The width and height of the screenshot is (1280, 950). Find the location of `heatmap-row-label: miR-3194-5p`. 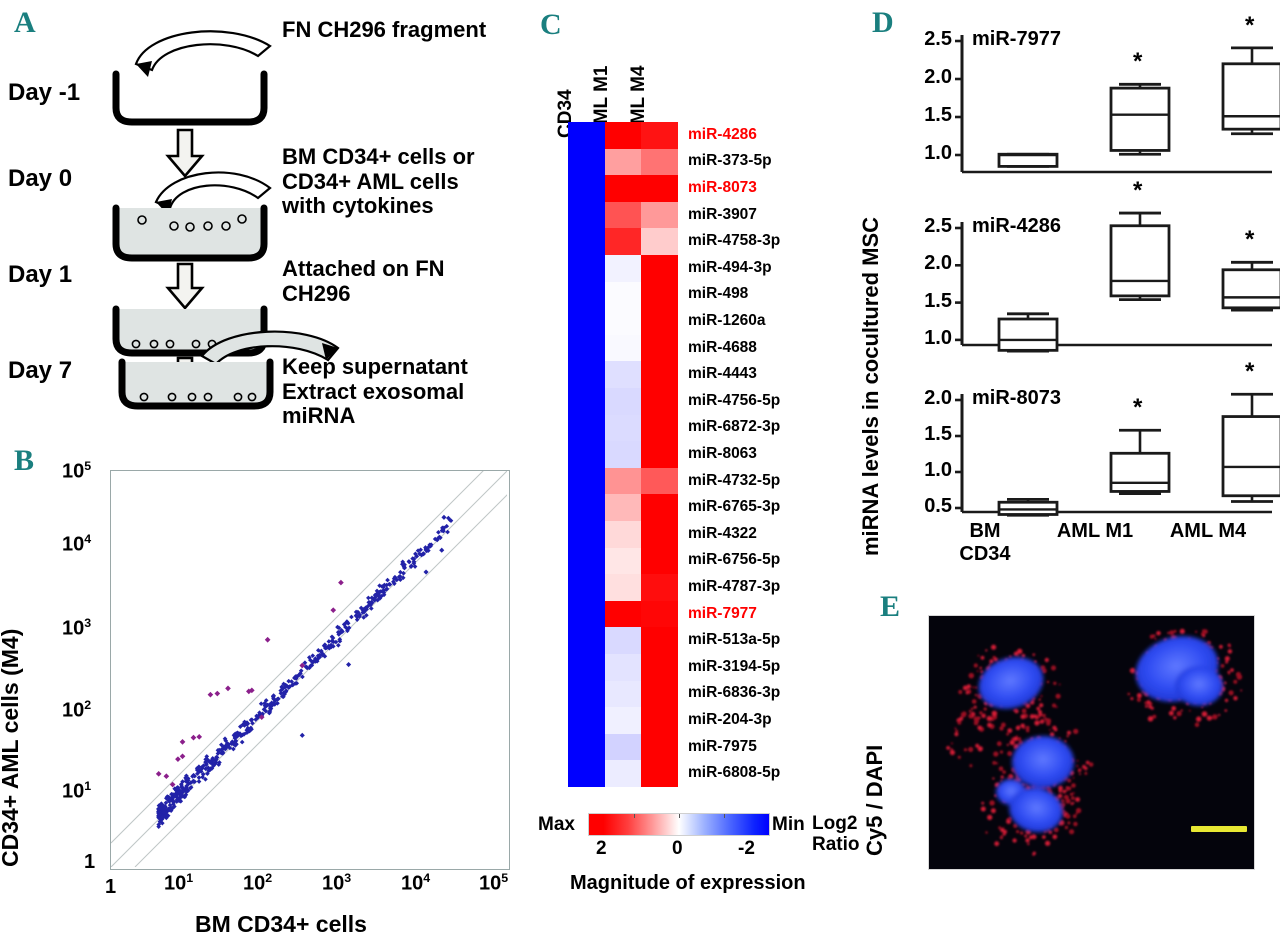

heatmap-row-label: miR-3194-5p is located at coordinates (734, 666).